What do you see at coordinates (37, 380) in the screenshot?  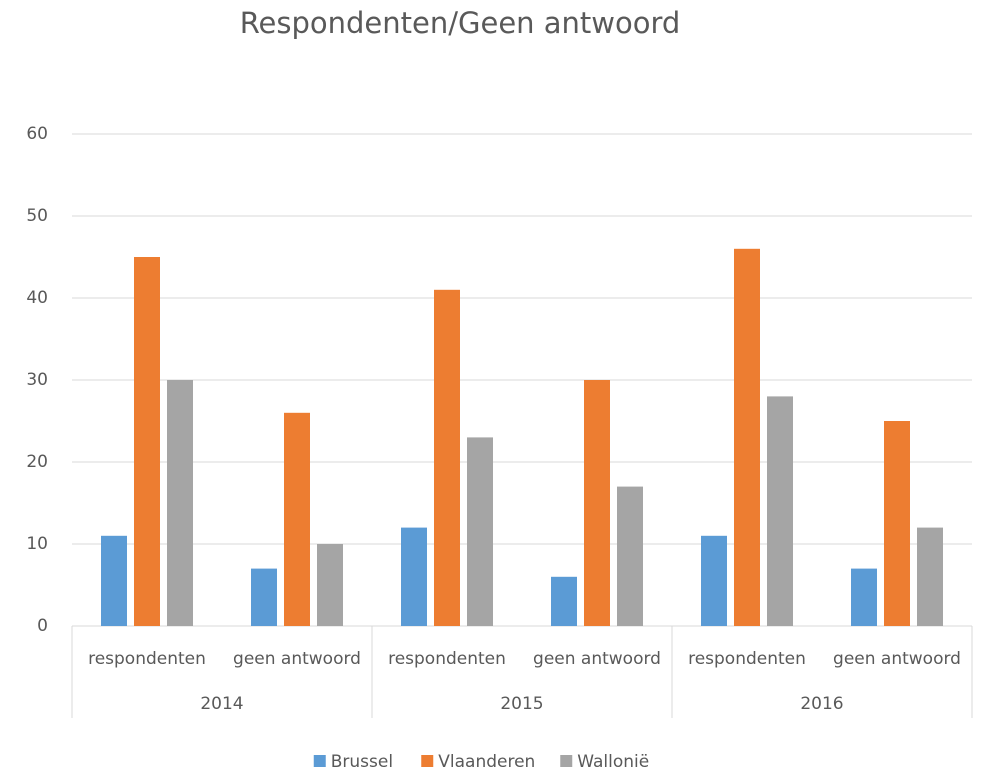 I see `y-tick-label: 30` at bounding box center [37, 380].